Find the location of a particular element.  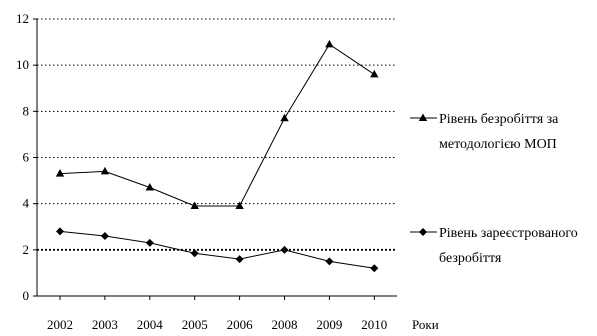

y-axis-ticks: 0 2 4 6 8 10 12 is located at coordinates (26, 157).